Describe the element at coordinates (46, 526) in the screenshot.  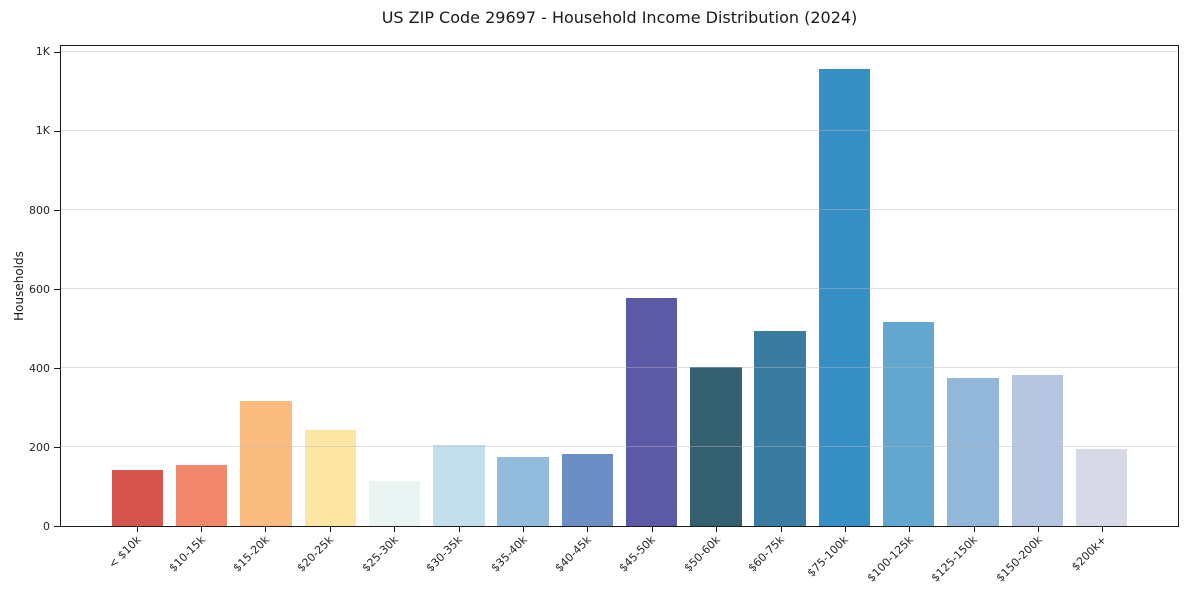
I see `y-tick-label: 0` at that location.